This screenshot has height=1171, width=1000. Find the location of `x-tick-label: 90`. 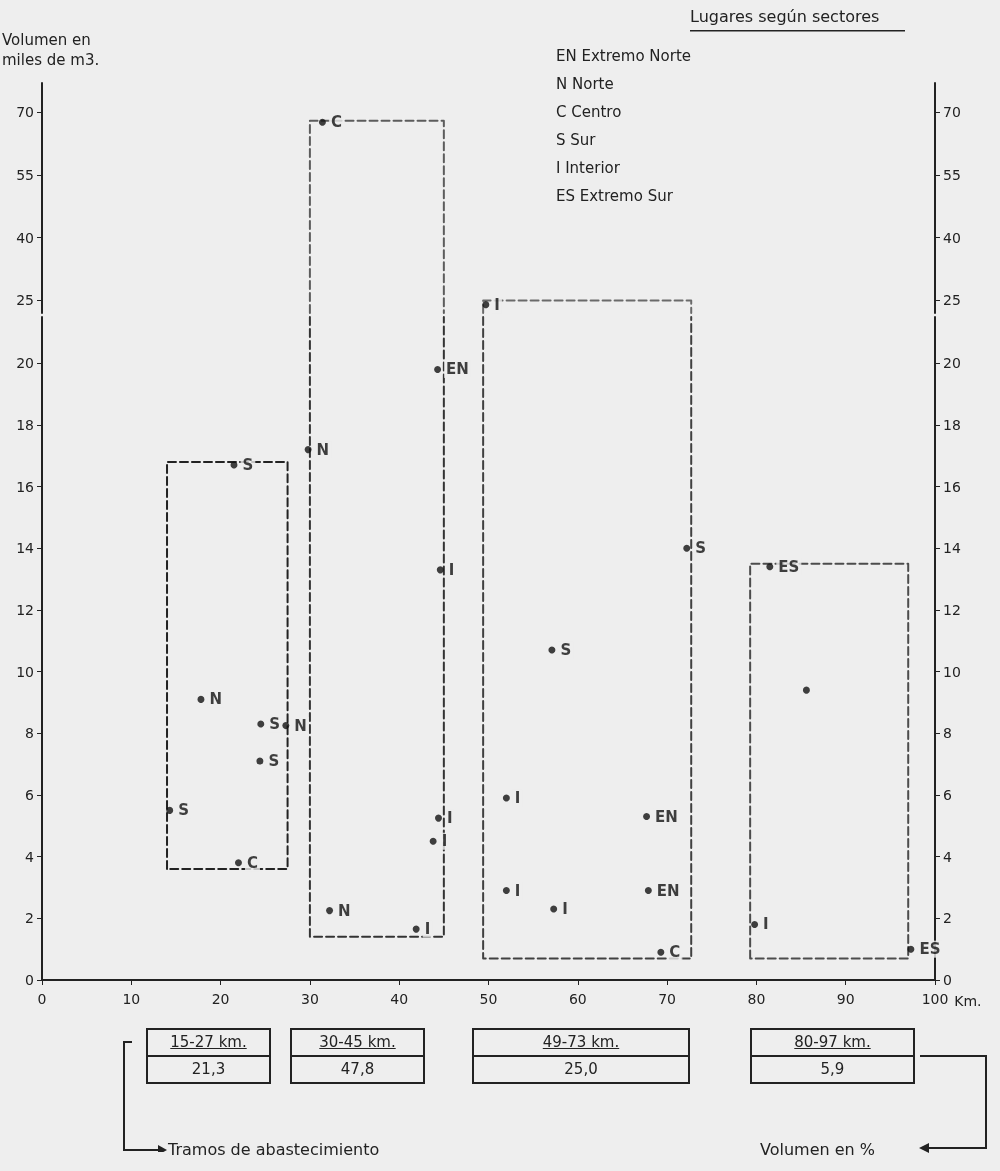

x-tick-label: 90 is located at coordinates (845, 999).